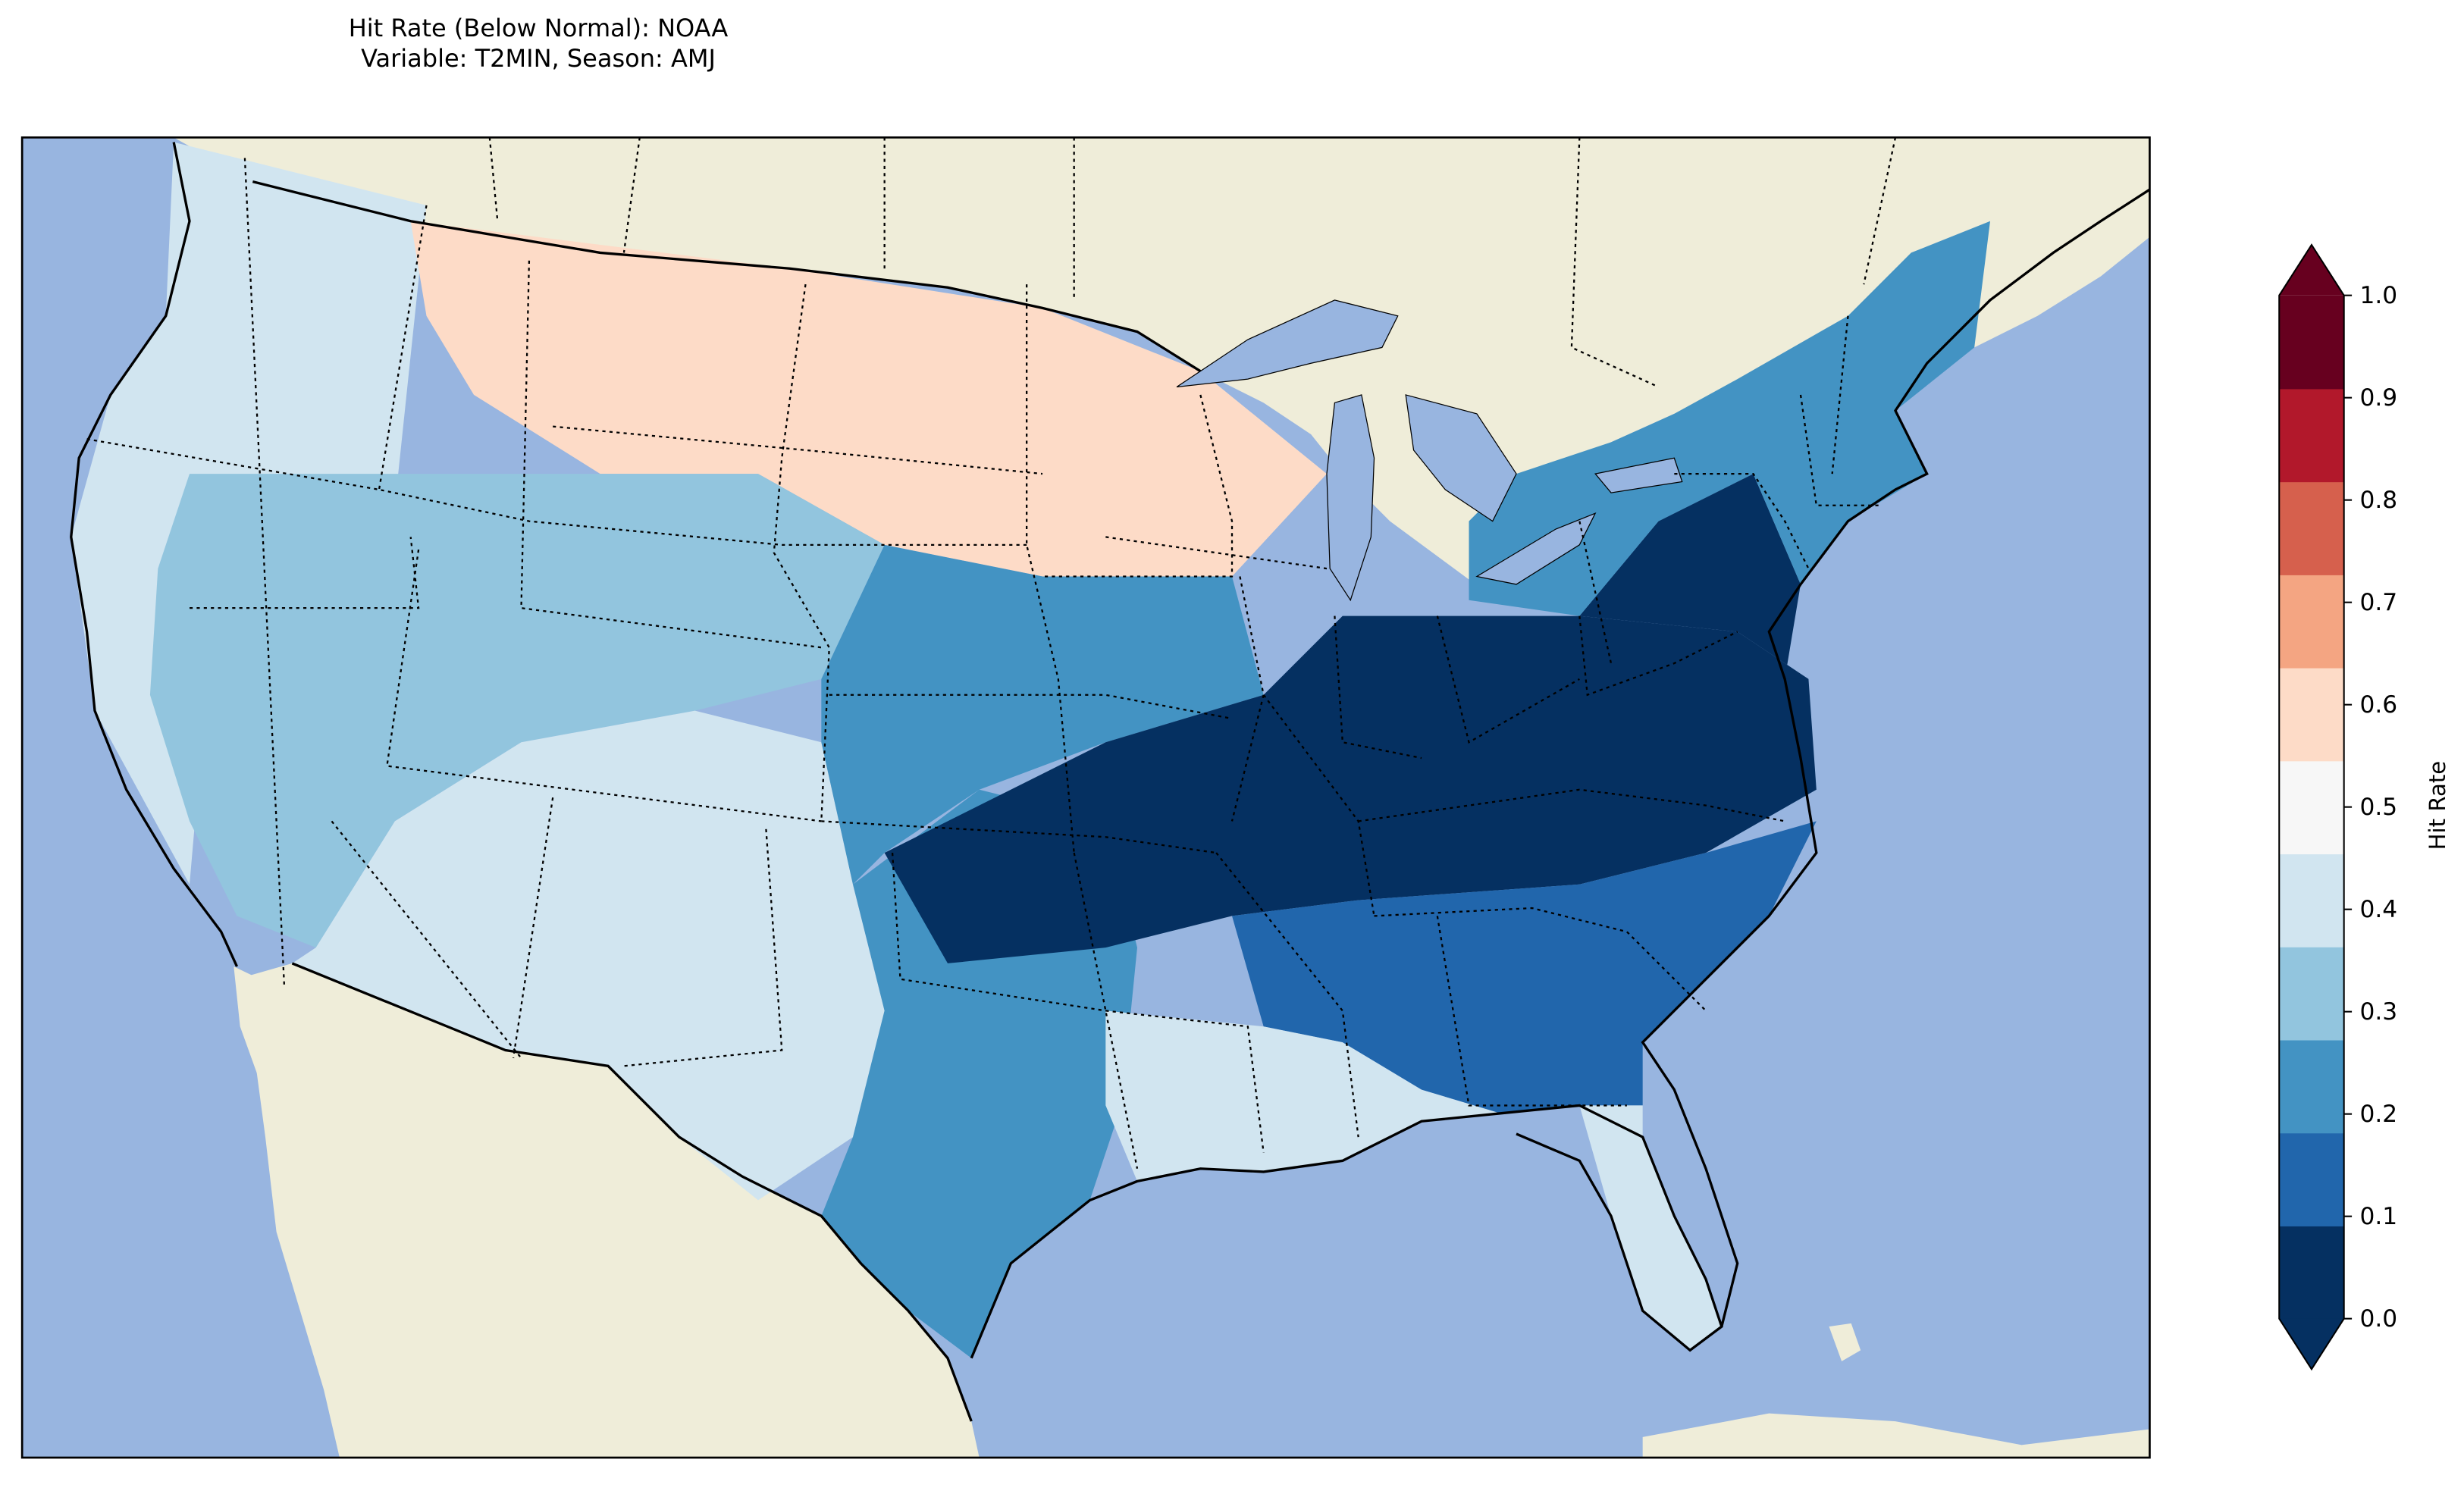 This screenshot has height=1494, width=2464. Describe the element at coordinates (2379, 1012) in the screenshot. I see `colorbar-tick-label: 0.3` at that location.